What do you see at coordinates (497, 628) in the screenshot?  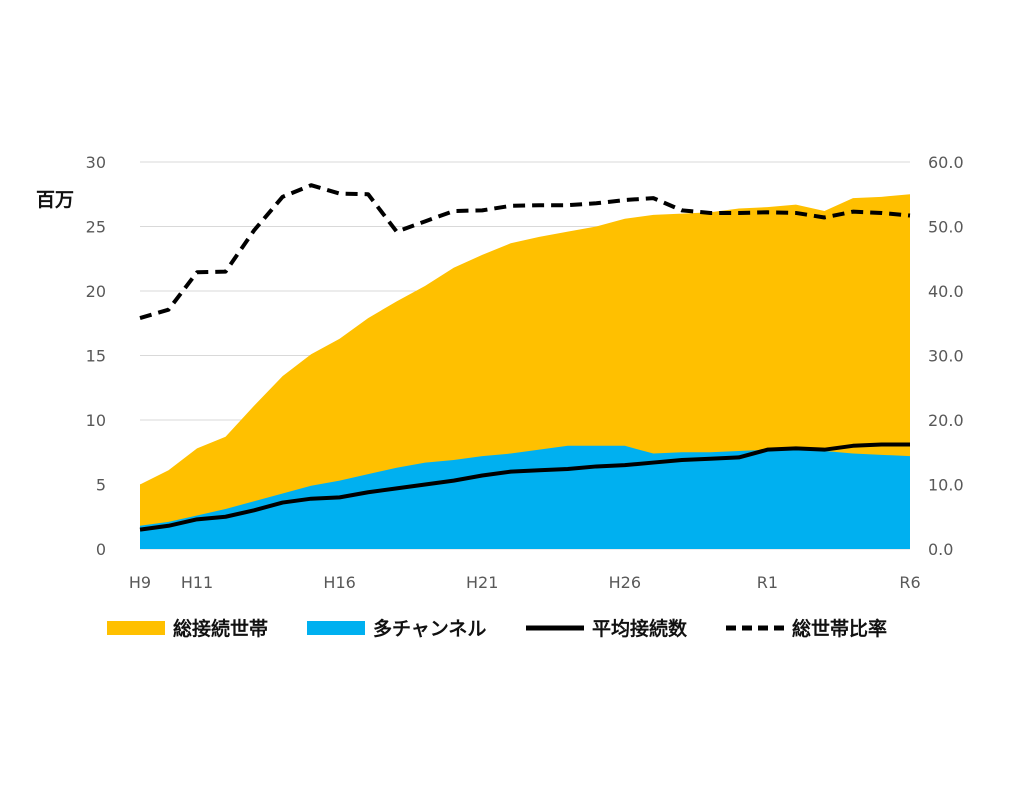 I see `legend: 総接続世帯 多チャンネル 平均接続数 総世帯比率` at bounding box center [497, 628].